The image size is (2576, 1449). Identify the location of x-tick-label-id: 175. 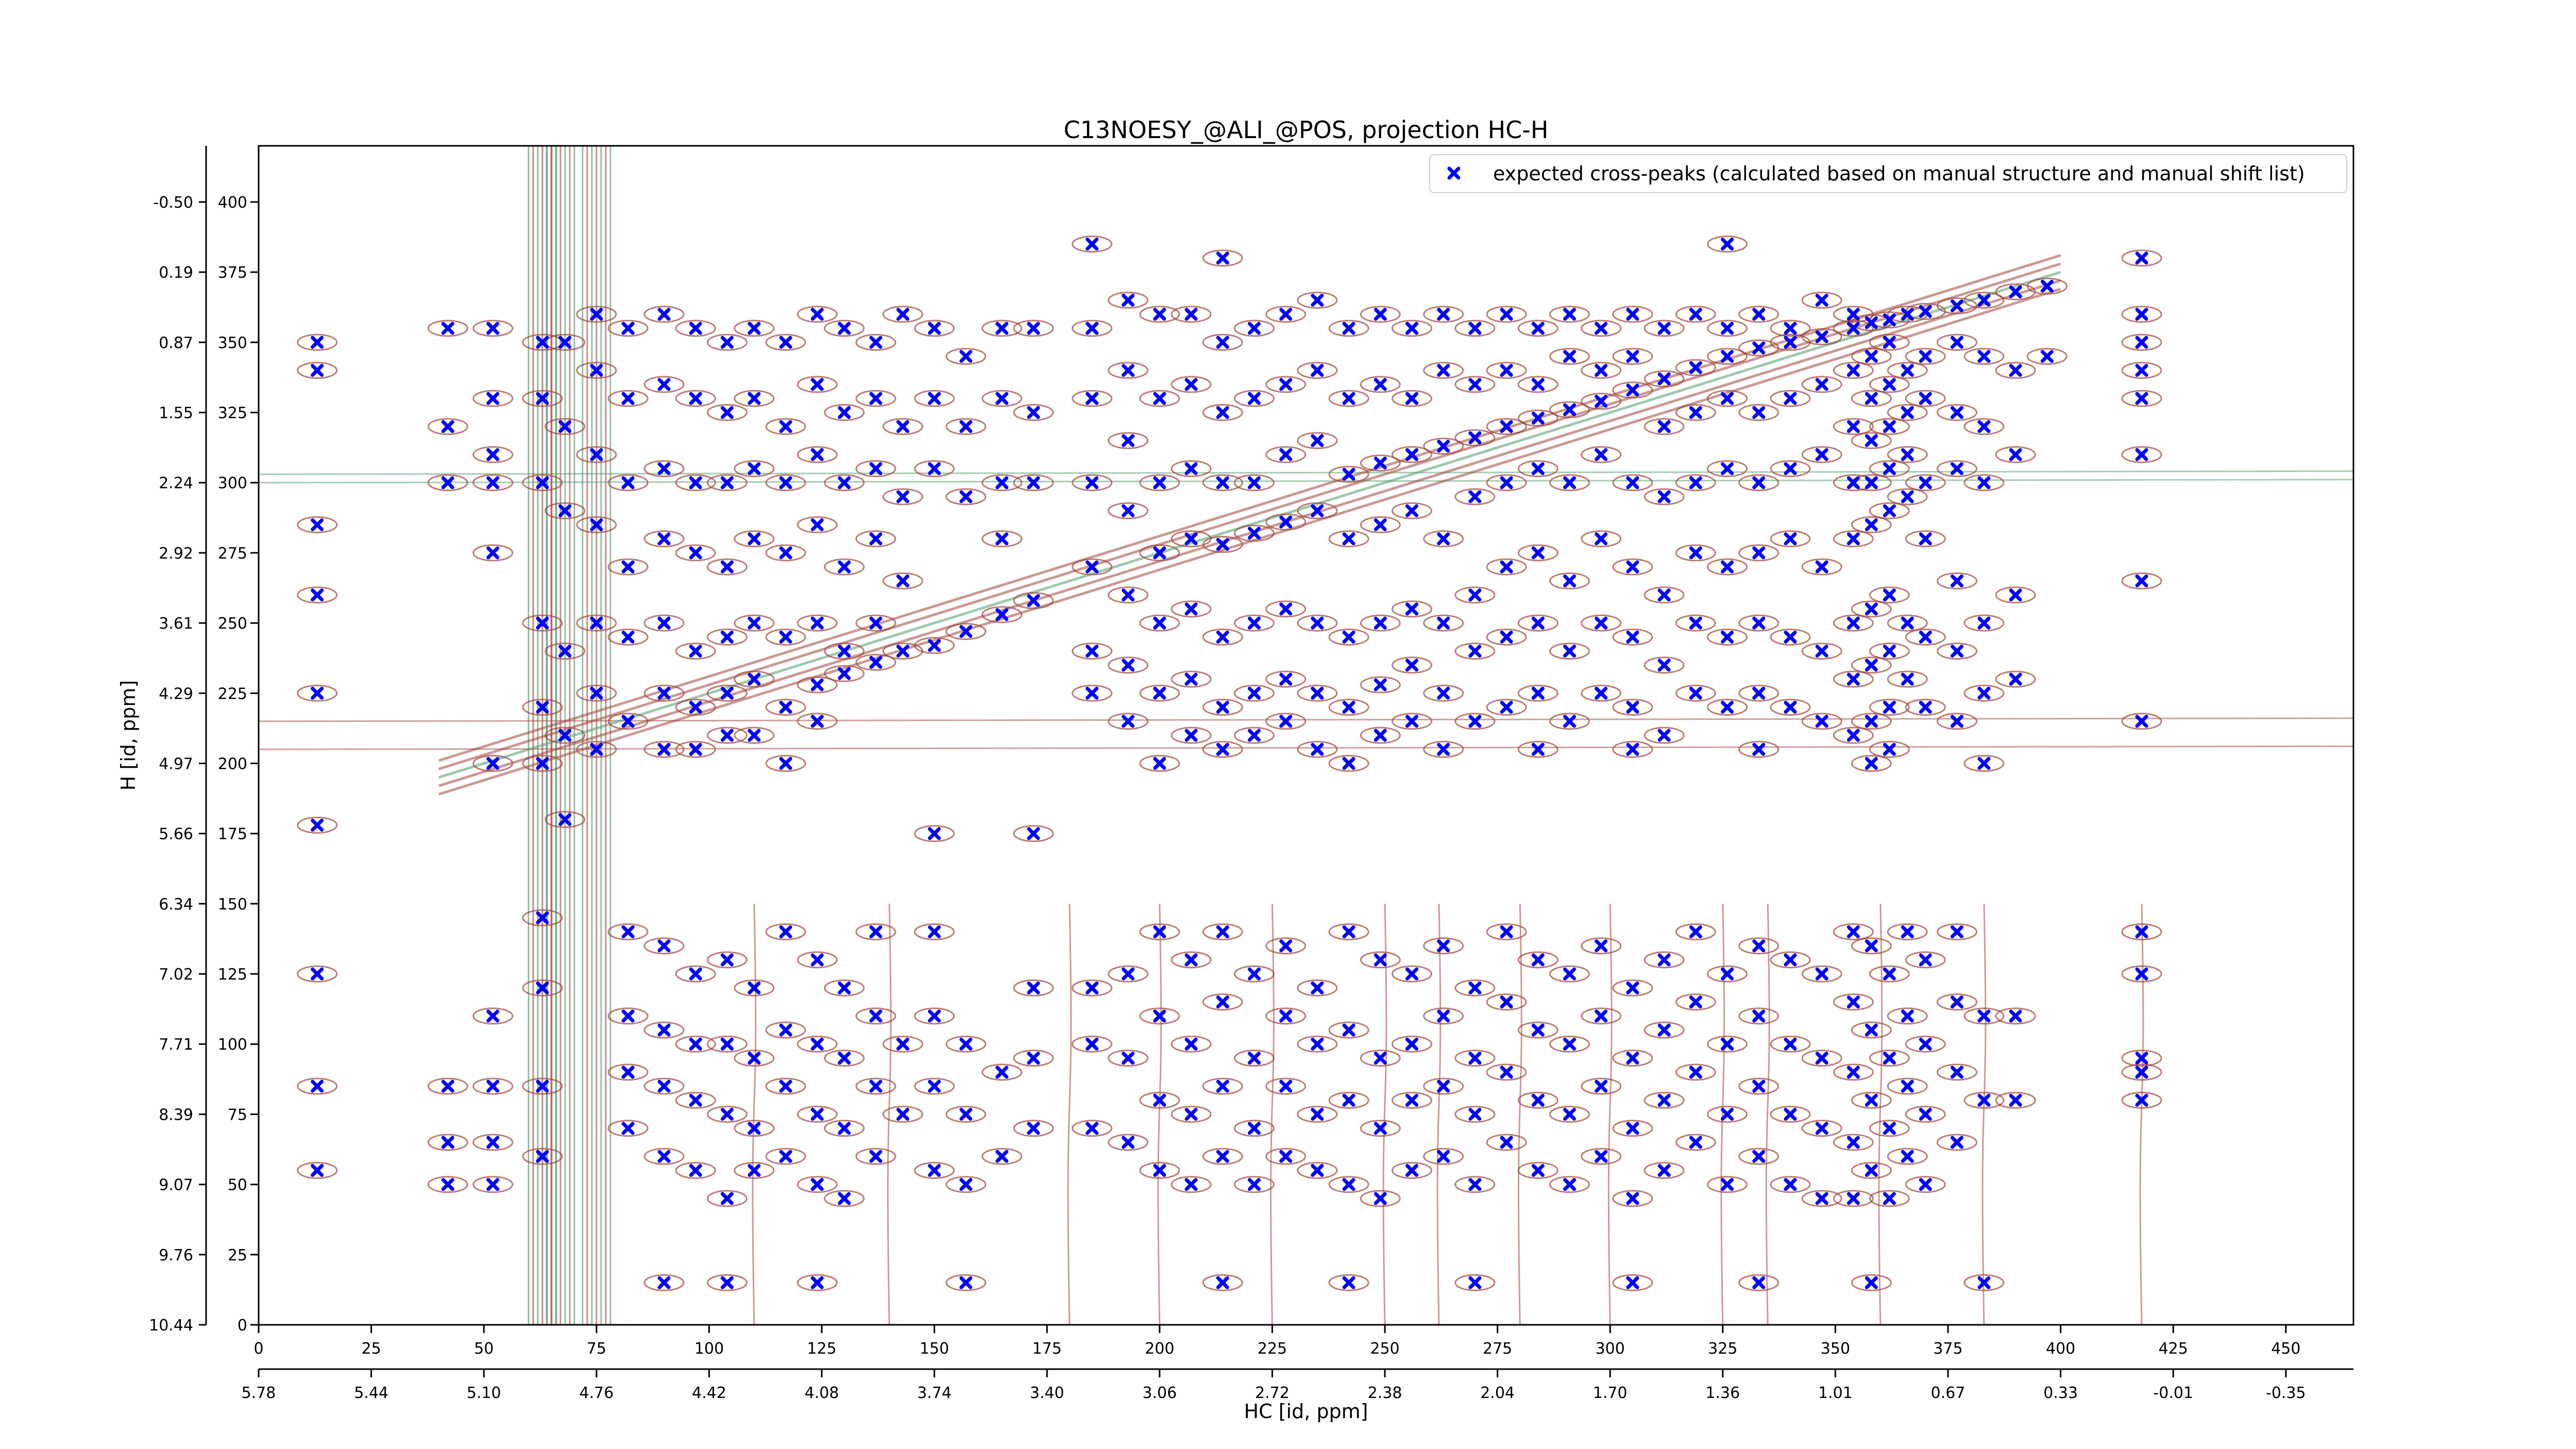
(1047, 1349).